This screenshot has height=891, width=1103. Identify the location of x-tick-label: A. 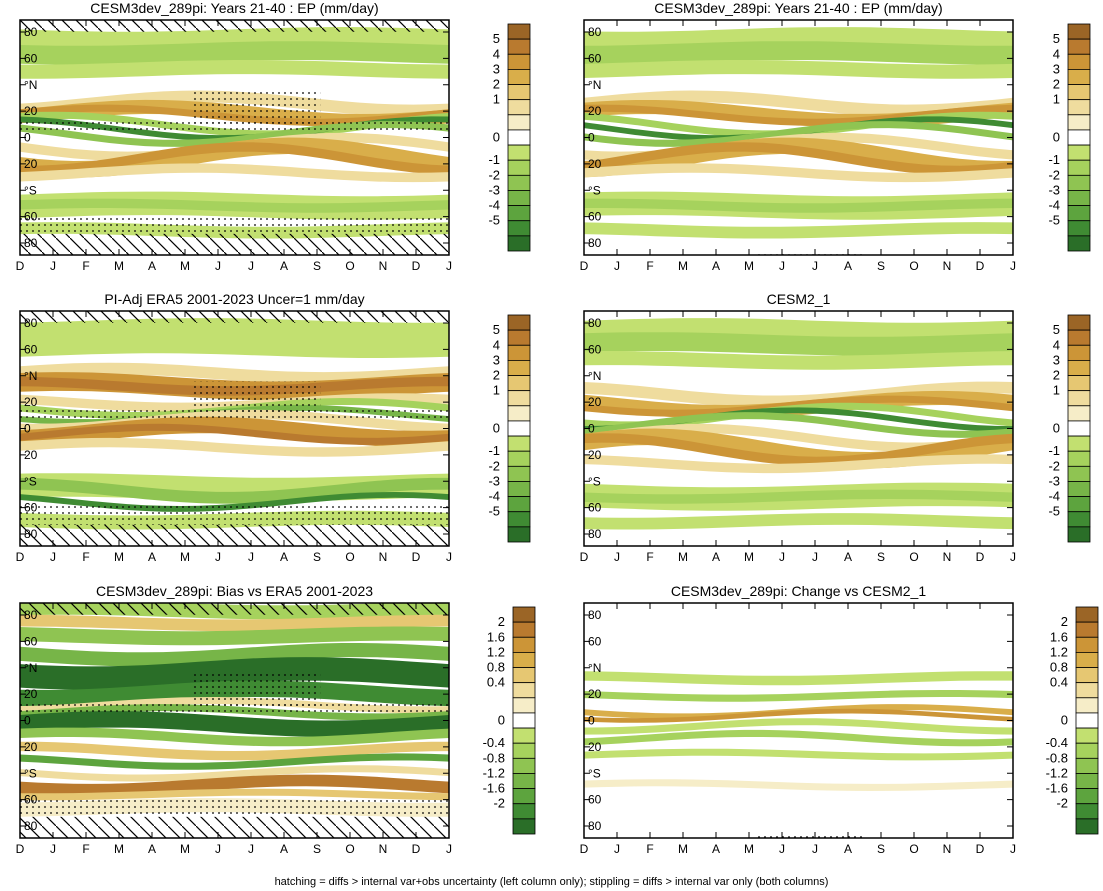
(848, 557).